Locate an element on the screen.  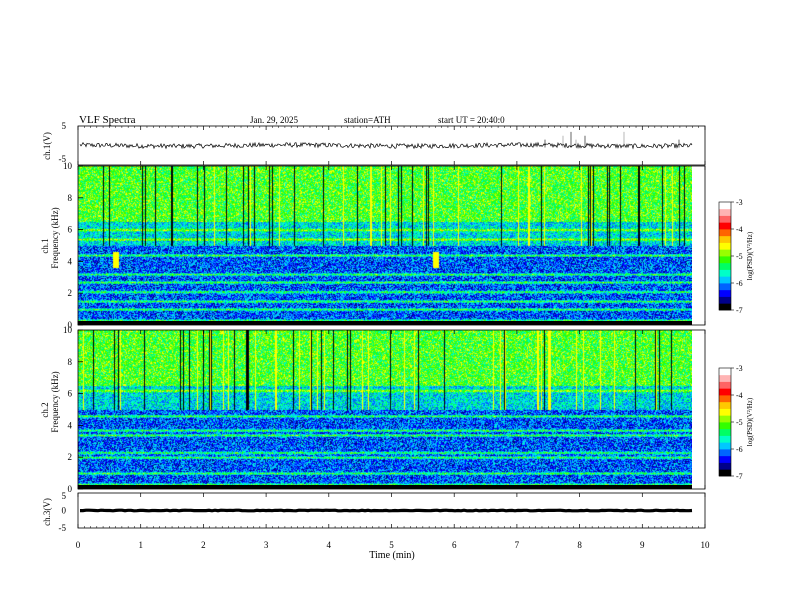
ch1-ytick-bottom: -5 is located at coordinates (63, 159).